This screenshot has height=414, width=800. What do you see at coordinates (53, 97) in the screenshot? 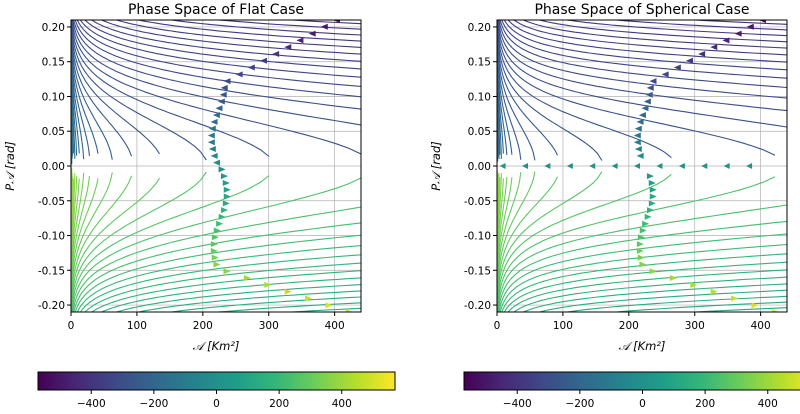
I see `y-tick-label: 0.10` at bounding box center [53, 97].